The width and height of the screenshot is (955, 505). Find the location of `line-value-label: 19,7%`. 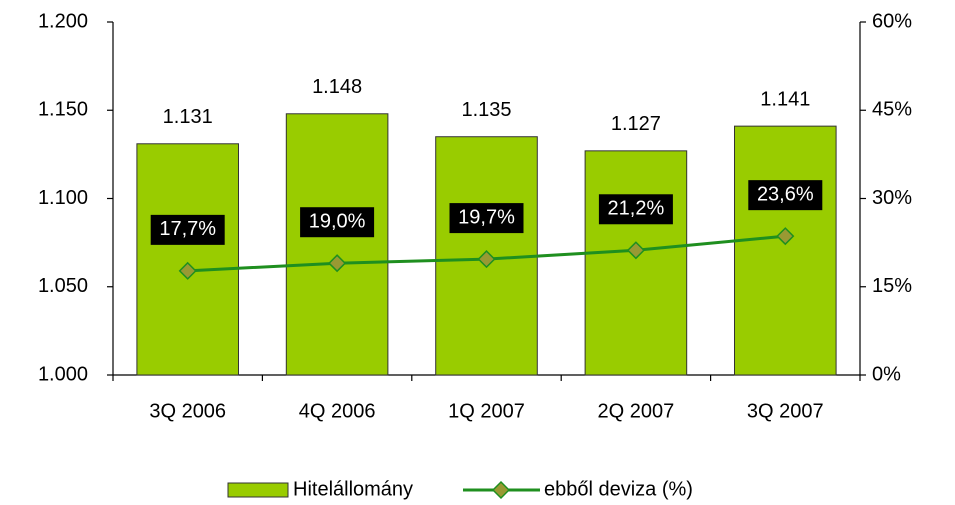

line-value-label: 19,7% is located at coordinates (486, 217).